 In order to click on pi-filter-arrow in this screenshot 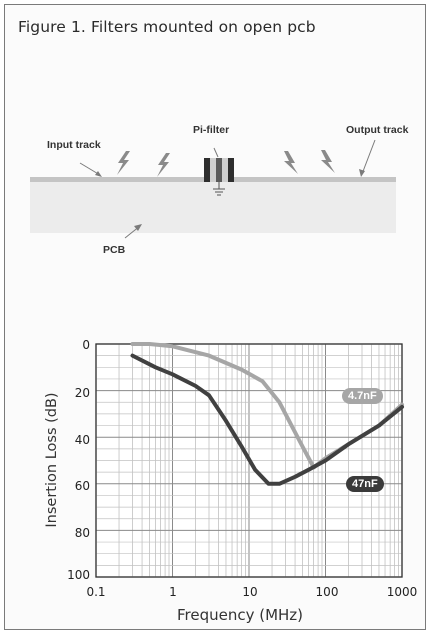, I will do `click(216, 152)`.